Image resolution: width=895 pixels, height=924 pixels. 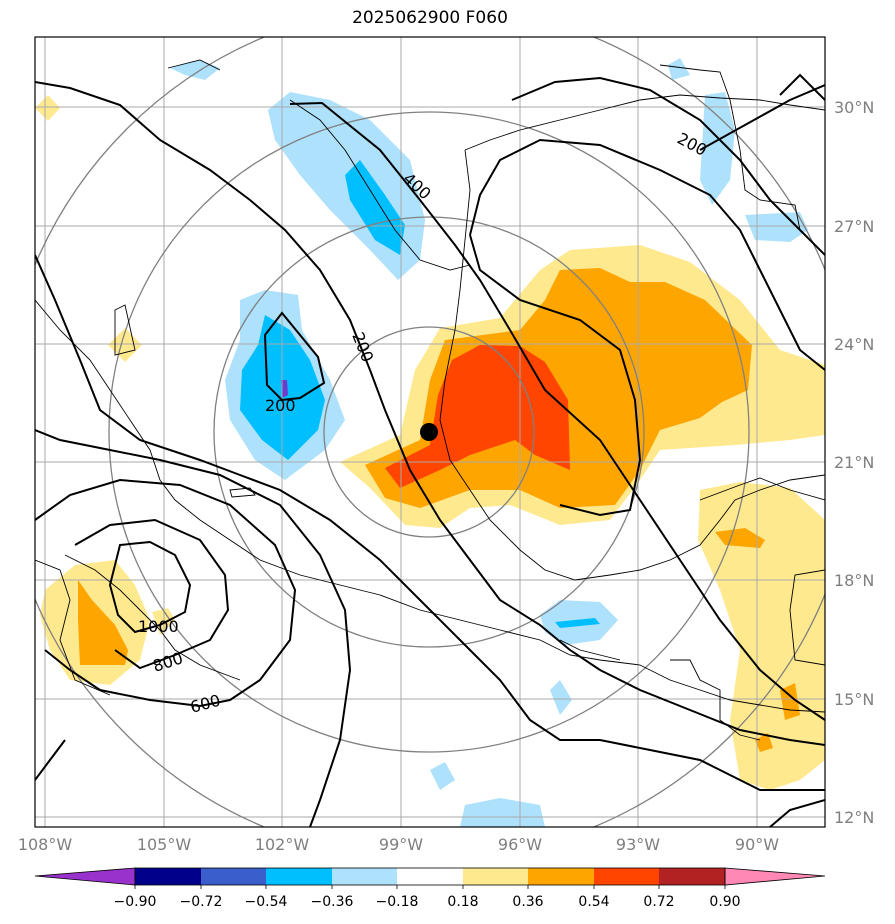 I want to click on blue-area-south, so click(x=442, y=776).